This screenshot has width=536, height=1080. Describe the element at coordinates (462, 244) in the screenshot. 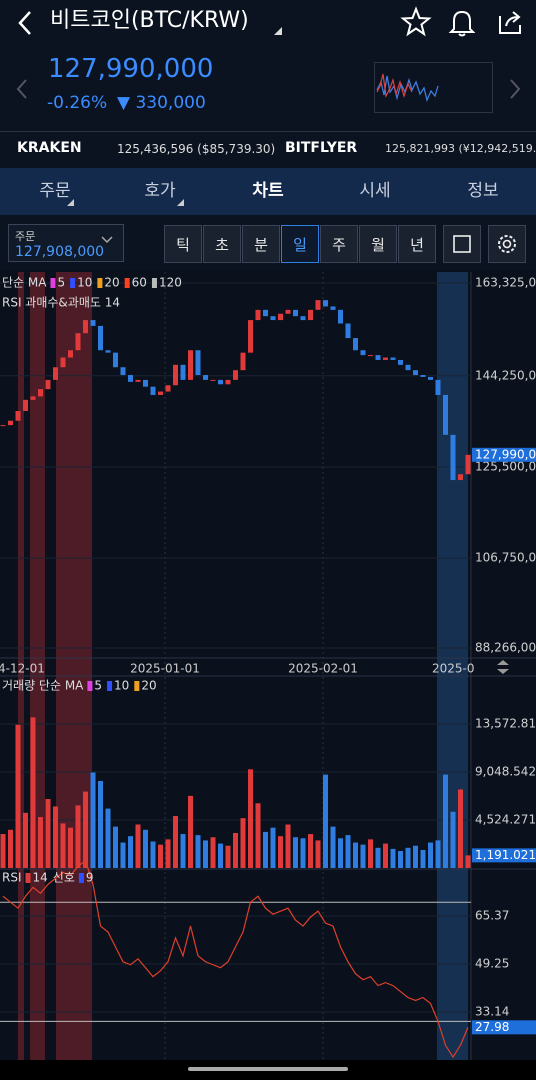

I see `chart-type-button` at that location.